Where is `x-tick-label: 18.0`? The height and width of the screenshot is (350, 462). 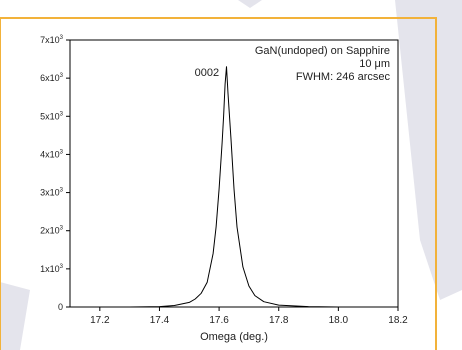 x-tick-label: 18.0 is located at coordinates (339, 320).